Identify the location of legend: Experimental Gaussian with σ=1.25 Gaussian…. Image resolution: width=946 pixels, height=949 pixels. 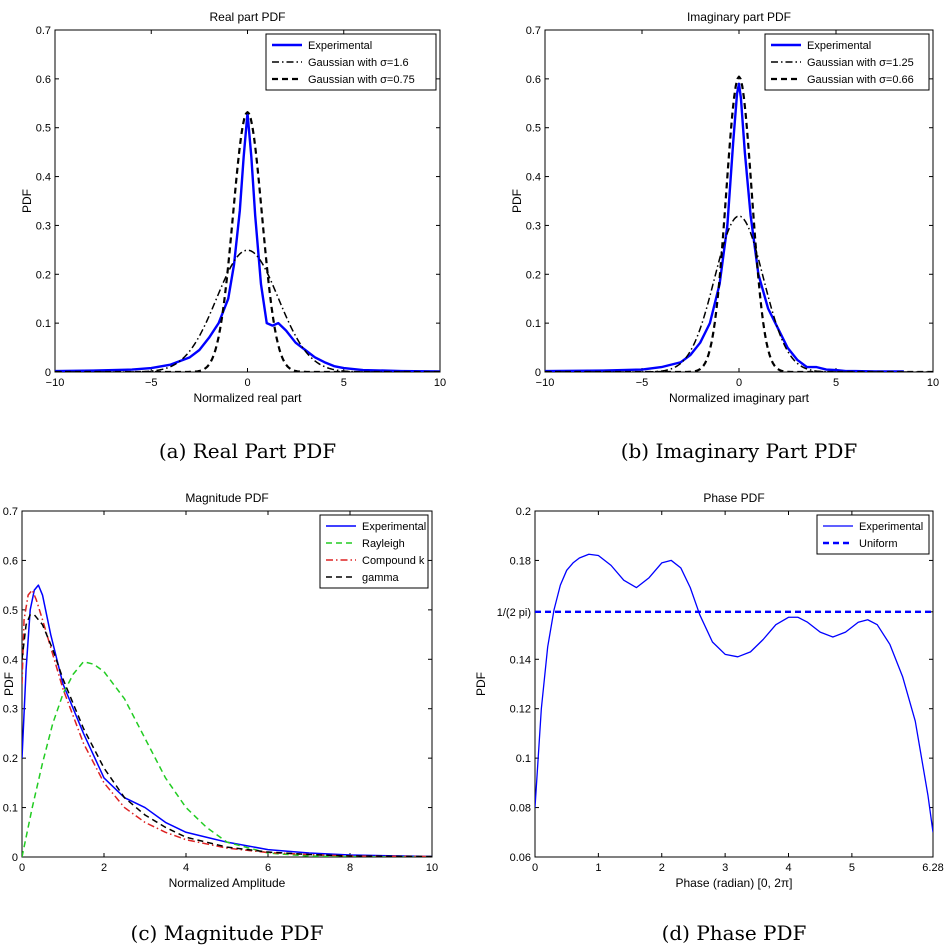
(847, 62).